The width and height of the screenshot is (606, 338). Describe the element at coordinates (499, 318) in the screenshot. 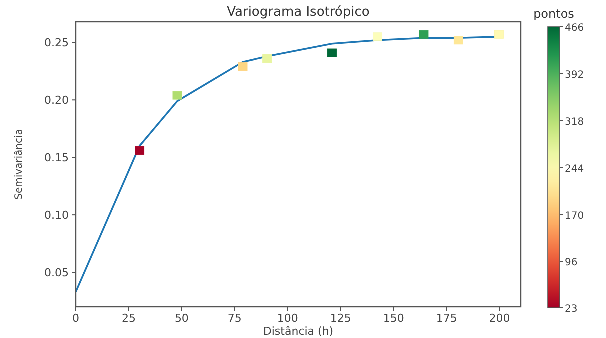

I see `x-tick-label: 200` at that location.